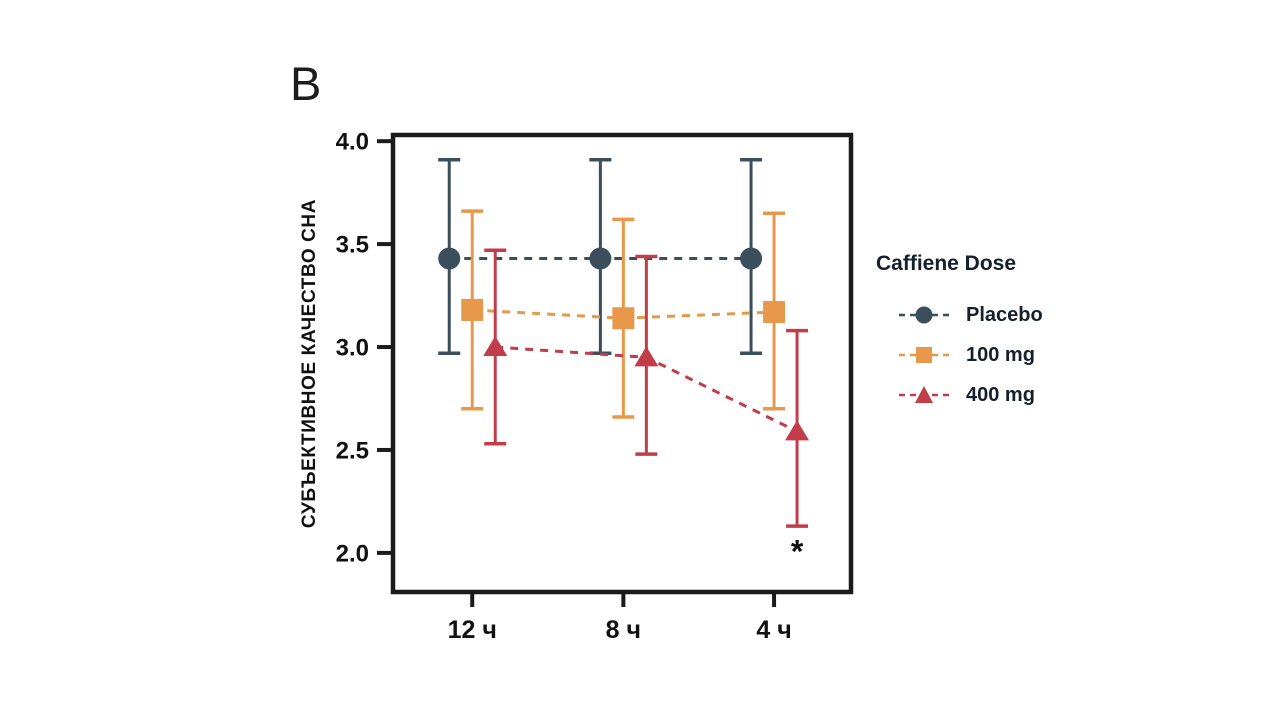 This screenshot has width=1280, height=720. What do you see at coordinates (773, 630) in the screenshot?
I see `x-axis-tick-label: 4 ч` at bounding box center [773, 630].